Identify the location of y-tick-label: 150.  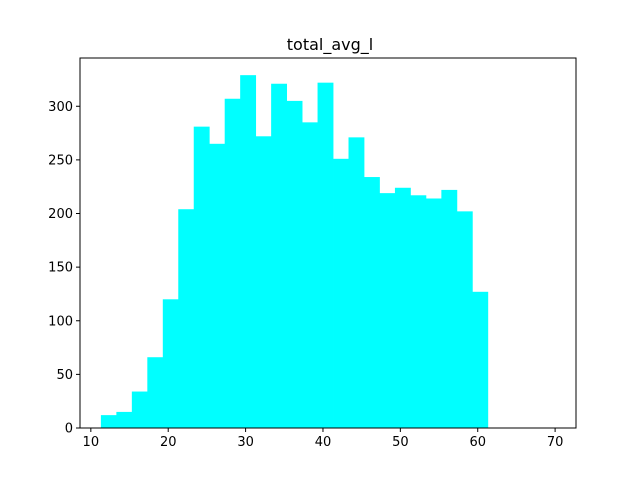
(60, 268).